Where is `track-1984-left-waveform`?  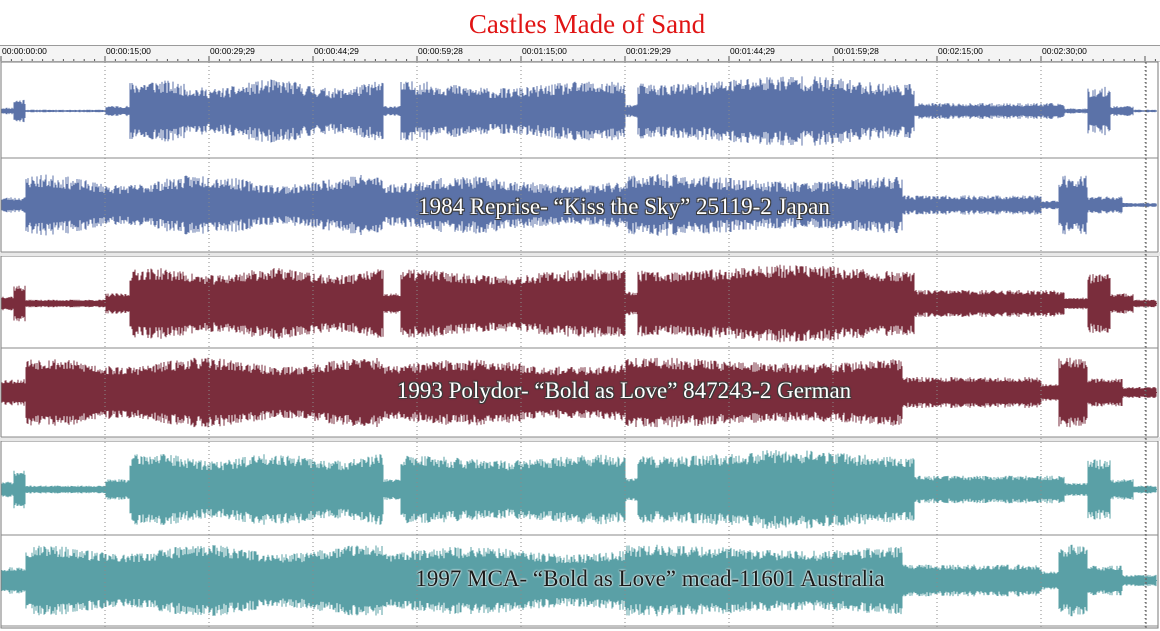 track-1984-left-waveform is located at coordinates (579, 111).